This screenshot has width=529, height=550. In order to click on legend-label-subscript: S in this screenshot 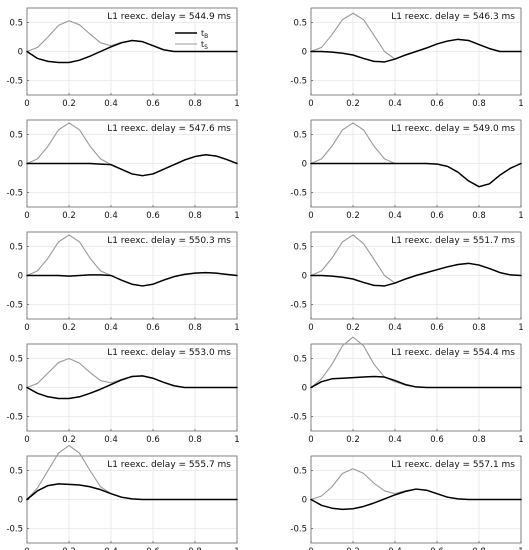, I will do `click(206, 47)`.